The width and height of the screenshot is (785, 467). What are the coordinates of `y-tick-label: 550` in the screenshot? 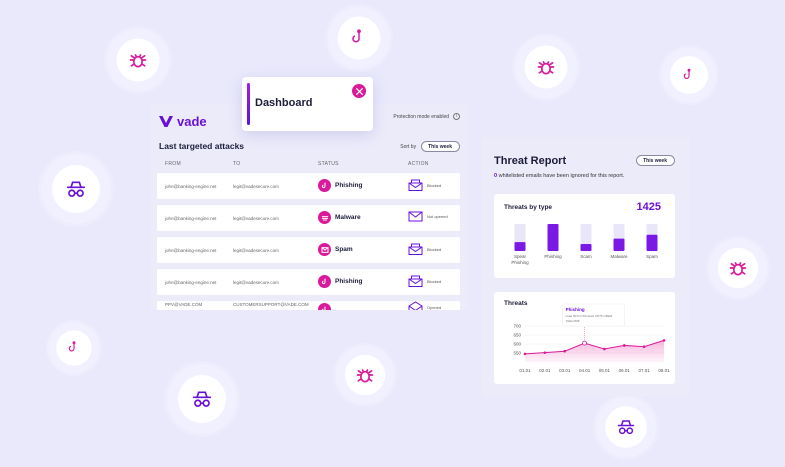 It's located at (517, 353).